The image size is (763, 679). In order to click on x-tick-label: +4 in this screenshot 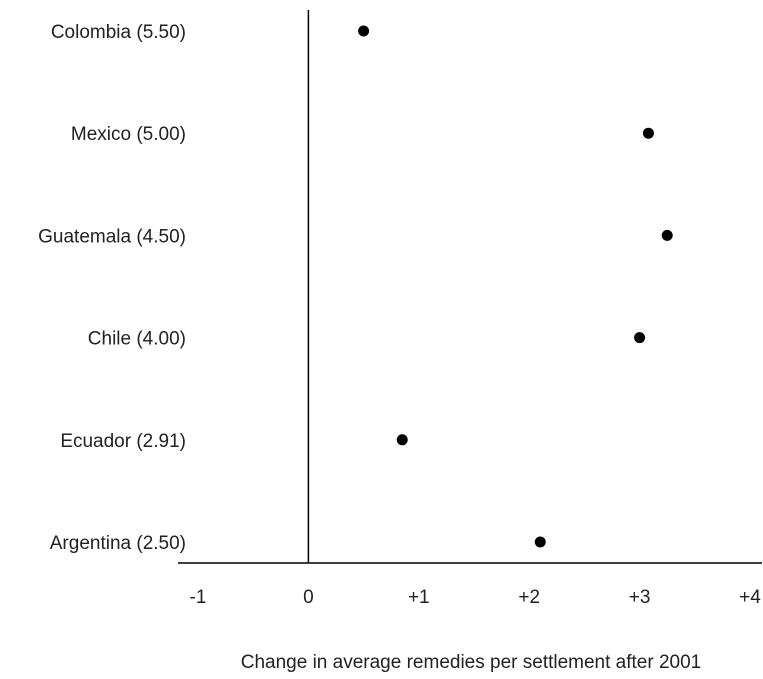, I will do `click(750, 597)`.